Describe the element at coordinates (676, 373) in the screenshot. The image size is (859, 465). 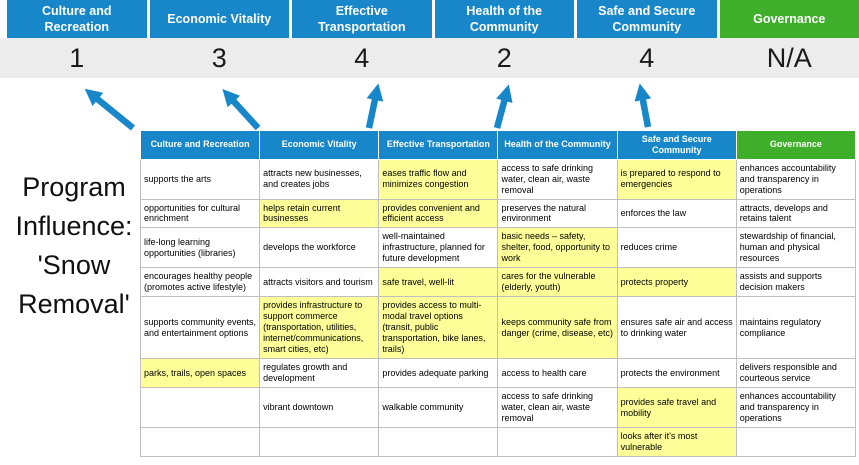
I see `matrix-cell: protects the environment` at that location.